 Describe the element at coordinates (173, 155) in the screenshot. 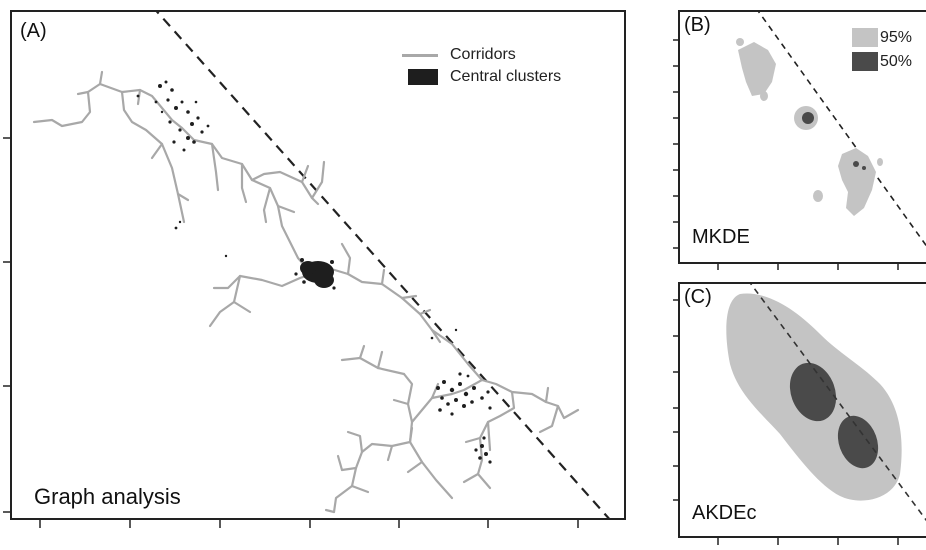

I see `cluster-top-left` at that location.